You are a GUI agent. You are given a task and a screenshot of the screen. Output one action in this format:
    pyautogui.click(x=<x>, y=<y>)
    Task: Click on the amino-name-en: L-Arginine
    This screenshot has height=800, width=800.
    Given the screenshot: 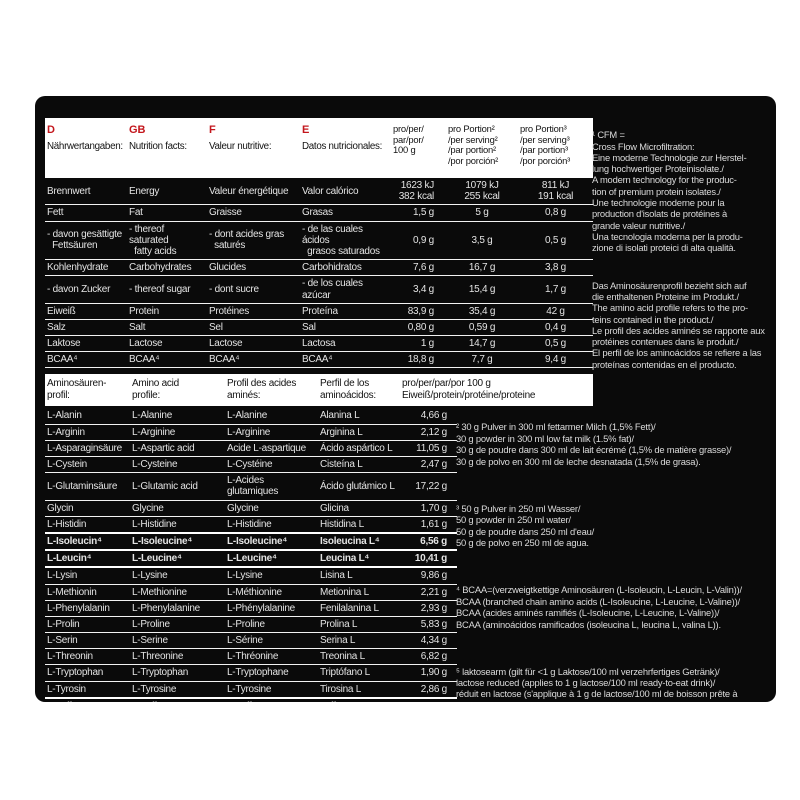 What is the action you would take?
    pyautogui.click(x=177, y=432)
    